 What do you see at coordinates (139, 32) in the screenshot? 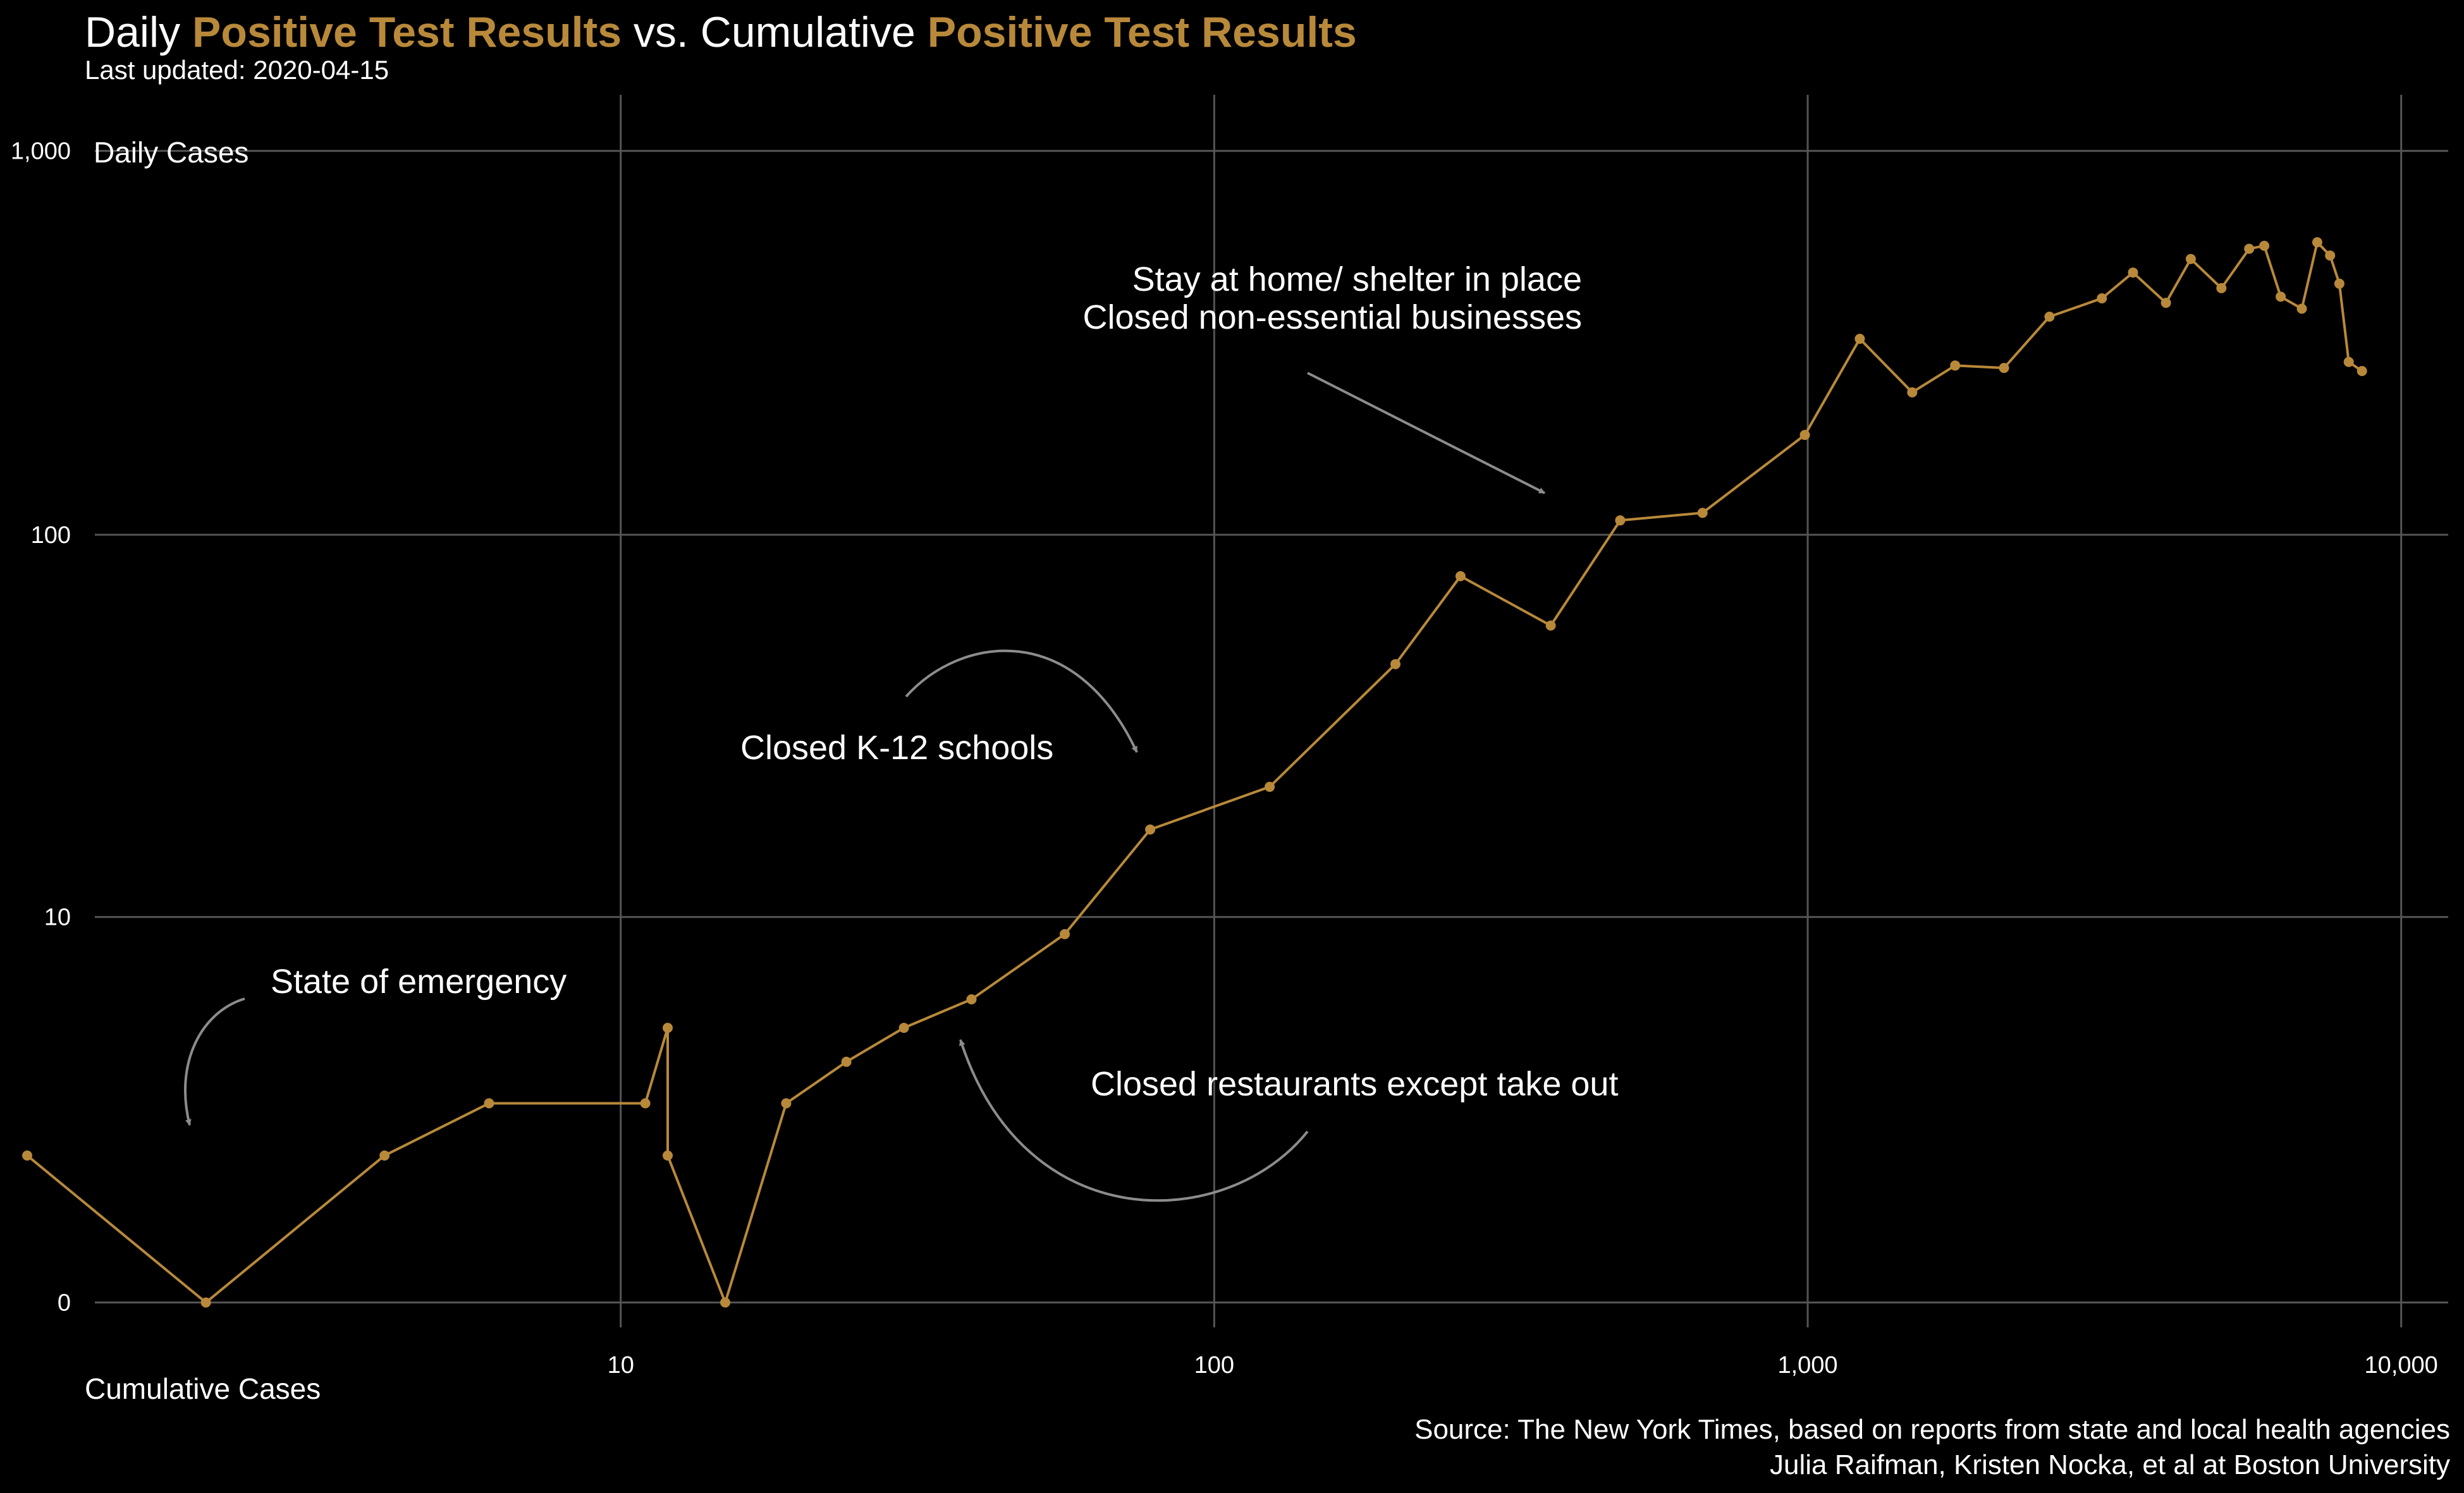
I see `title-part-0: Daily` at bounding box center [139, 32].